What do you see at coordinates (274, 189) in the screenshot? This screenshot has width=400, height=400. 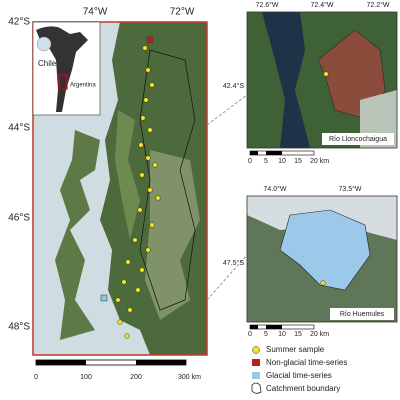 I see `lon-label: 74.0°W` at bounding box center [274, 189].